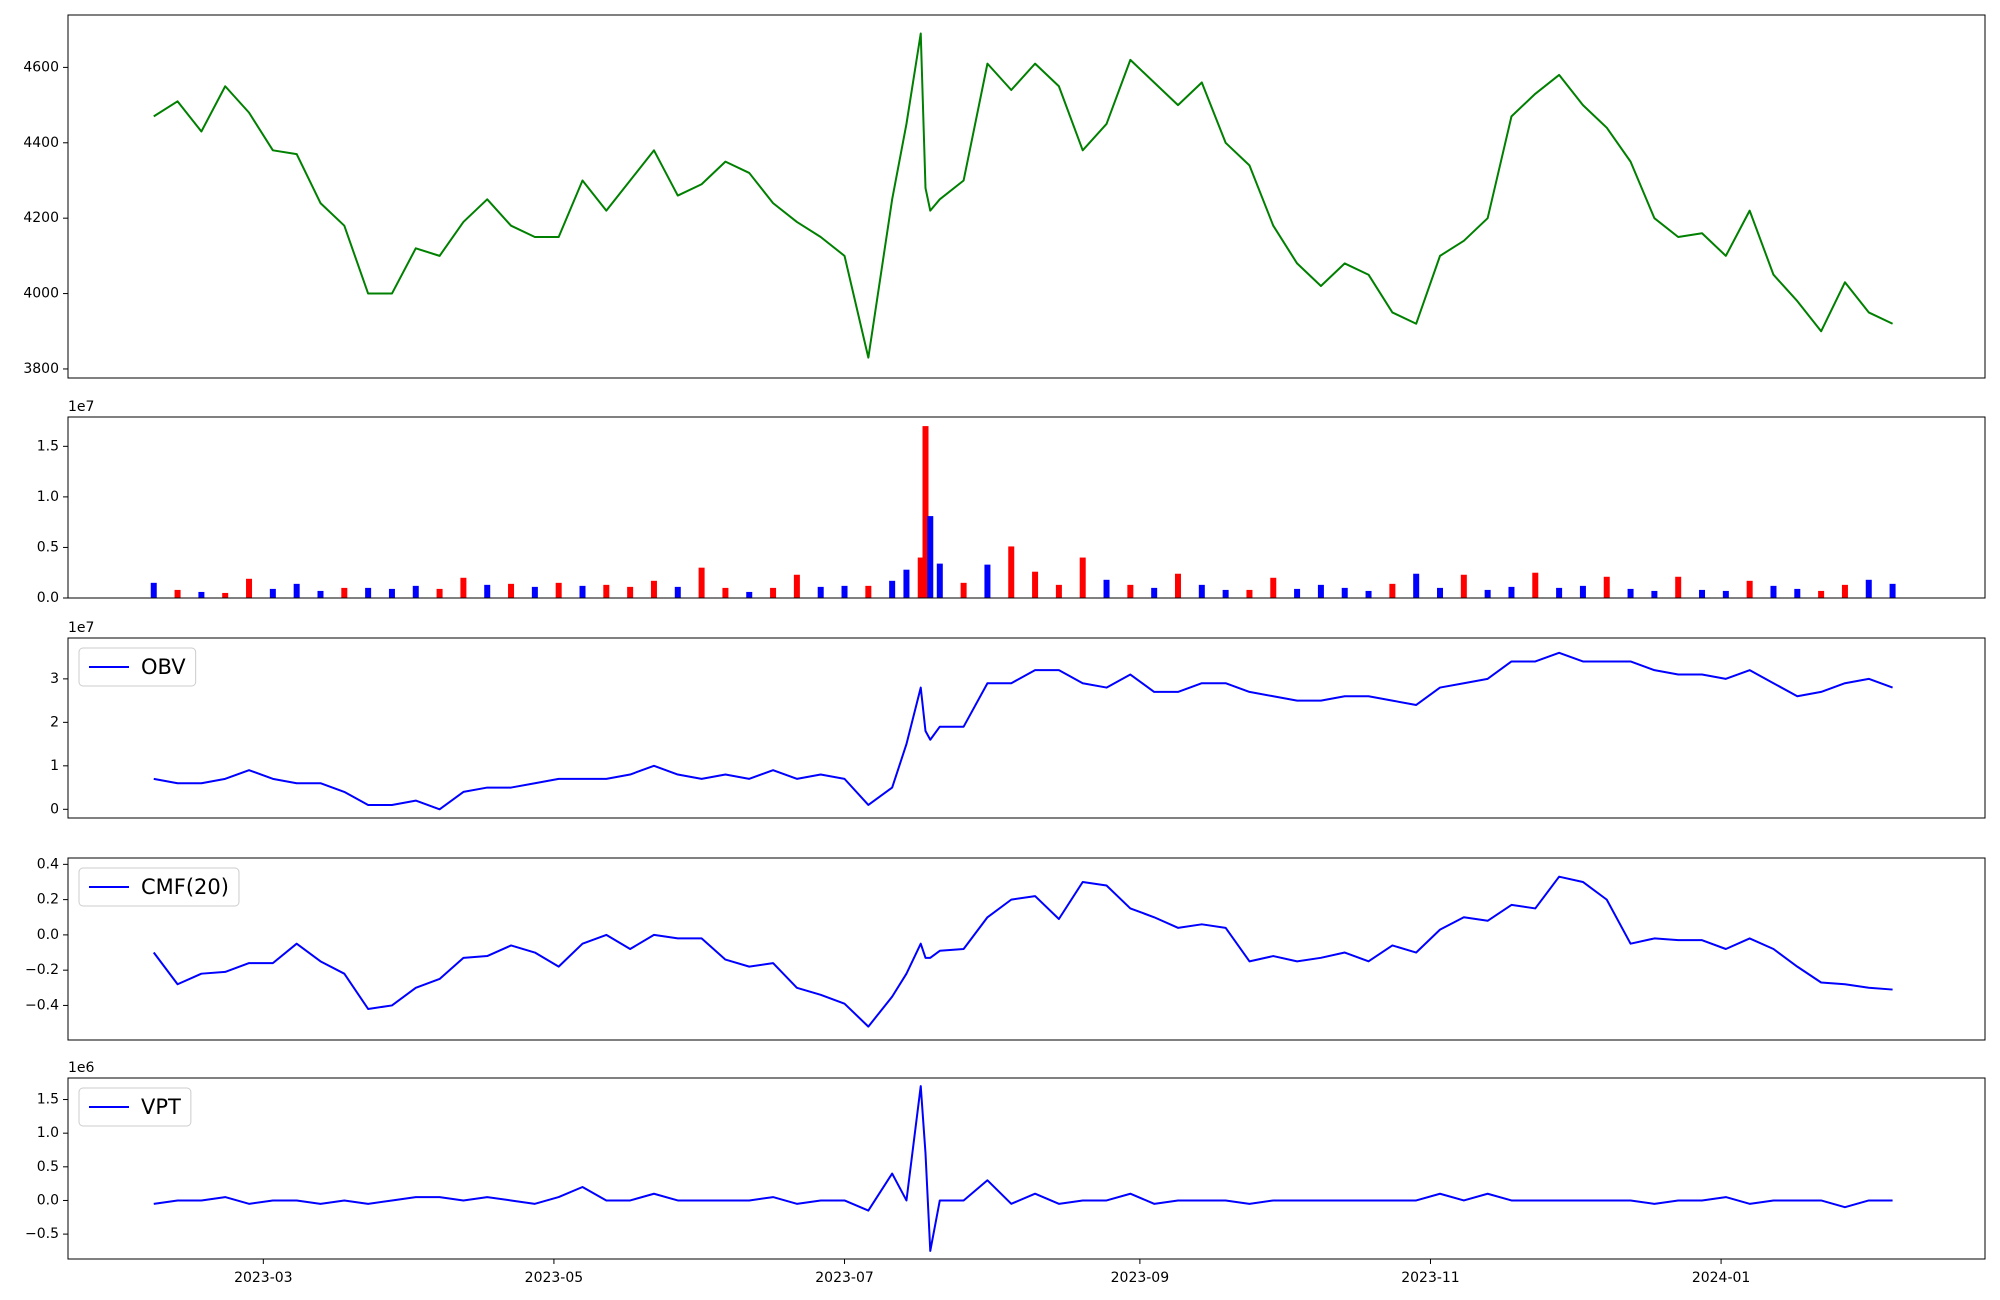 Image resolution: width=2000 pixels, height=1300 pixels. Describe the element at coordinates (42, 1234) in the screenshot. I see `y-tick-label: −0.5` at that location.